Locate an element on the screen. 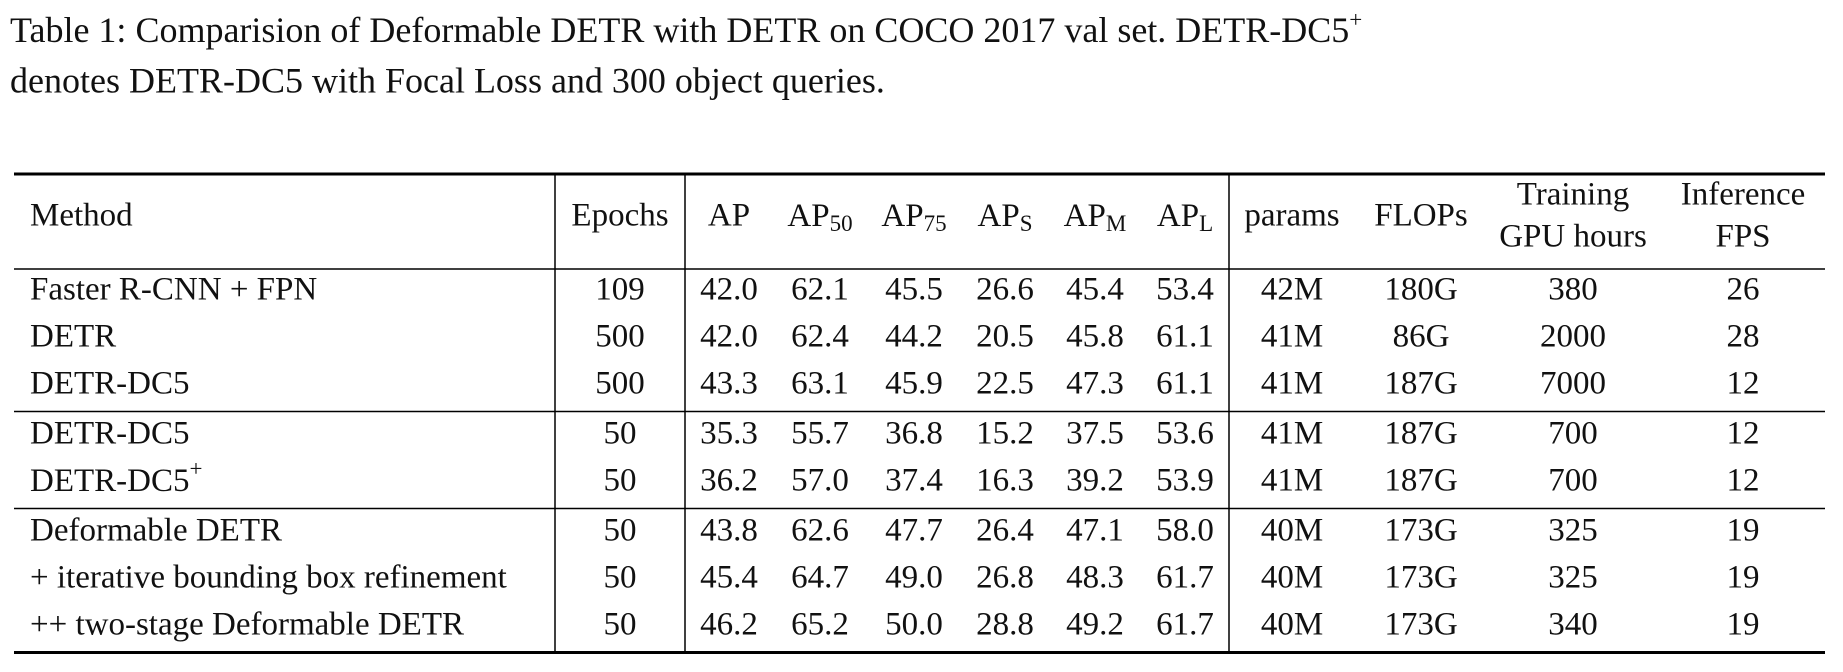 The height and width of the screenshot is (672, 1843). value-cell: 53.6 is located at coordinates (1185, 434).